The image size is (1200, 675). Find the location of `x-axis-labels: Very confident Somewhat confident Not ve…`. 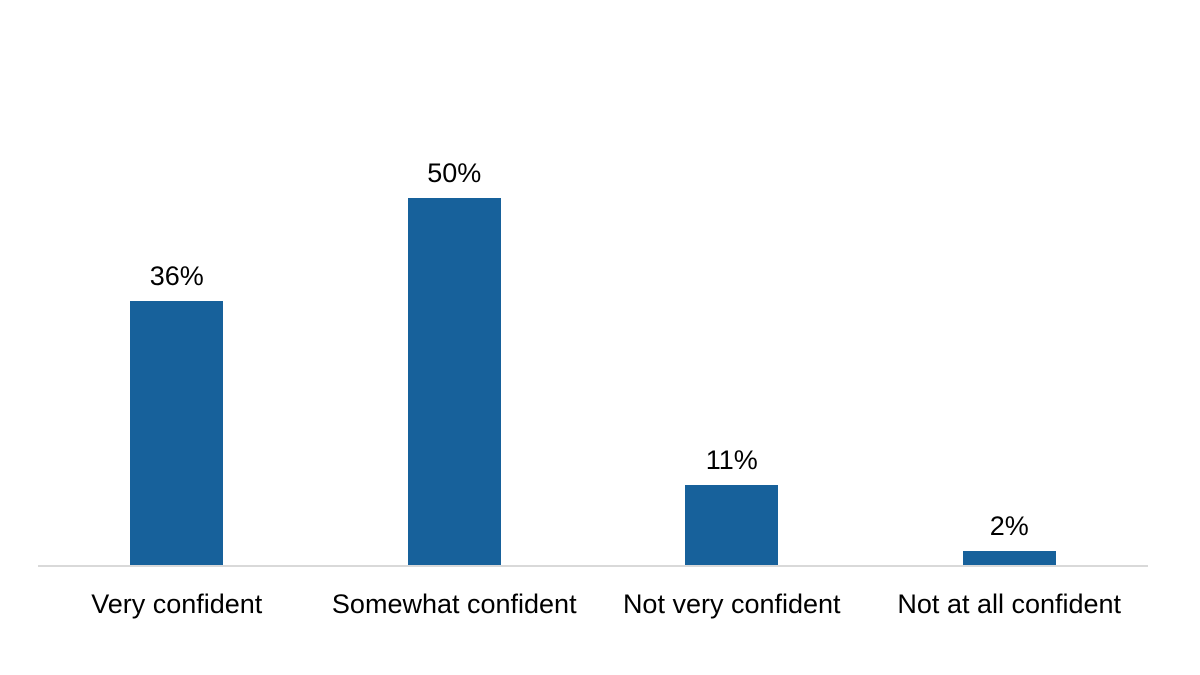

x-axis-labels: Very confident Somewhat confident Not ve… is located at coordinates (593, 604).